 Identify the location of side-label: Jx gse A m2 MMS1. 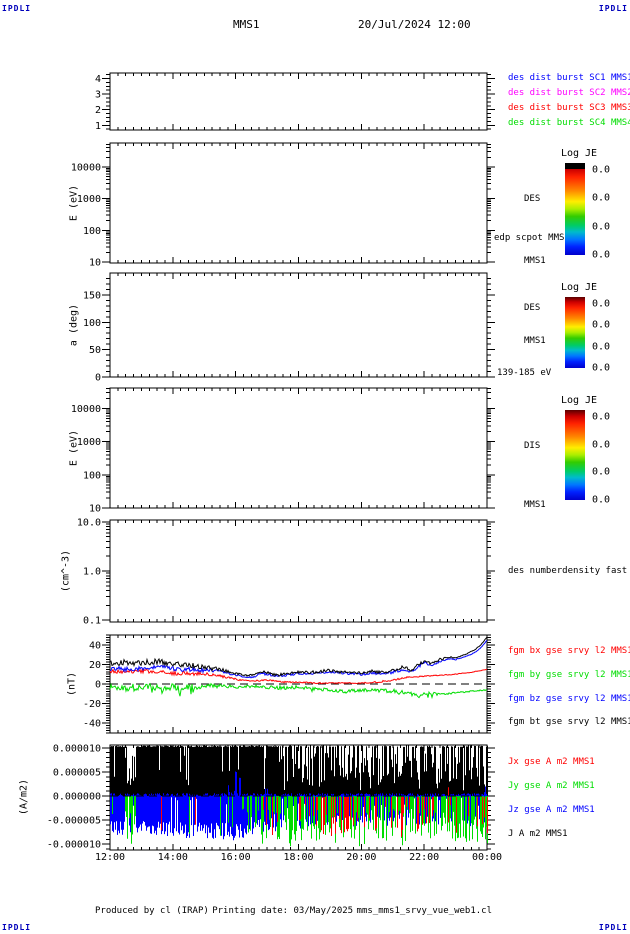
(551, 762).